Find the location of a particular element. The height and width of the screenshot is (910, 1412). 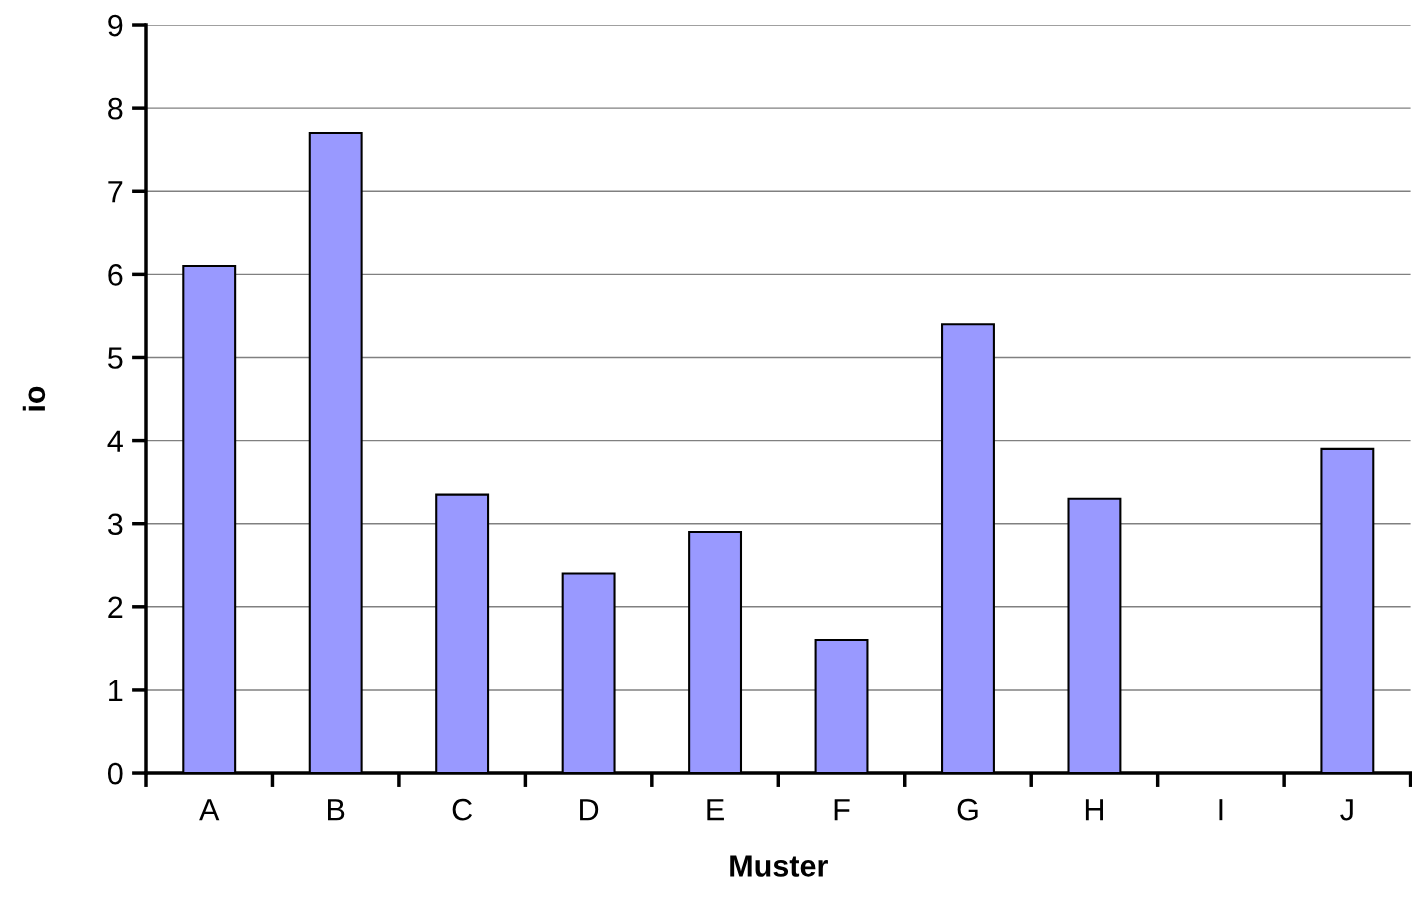

y-tick-label: 8 is located at coordinates (115, 108).